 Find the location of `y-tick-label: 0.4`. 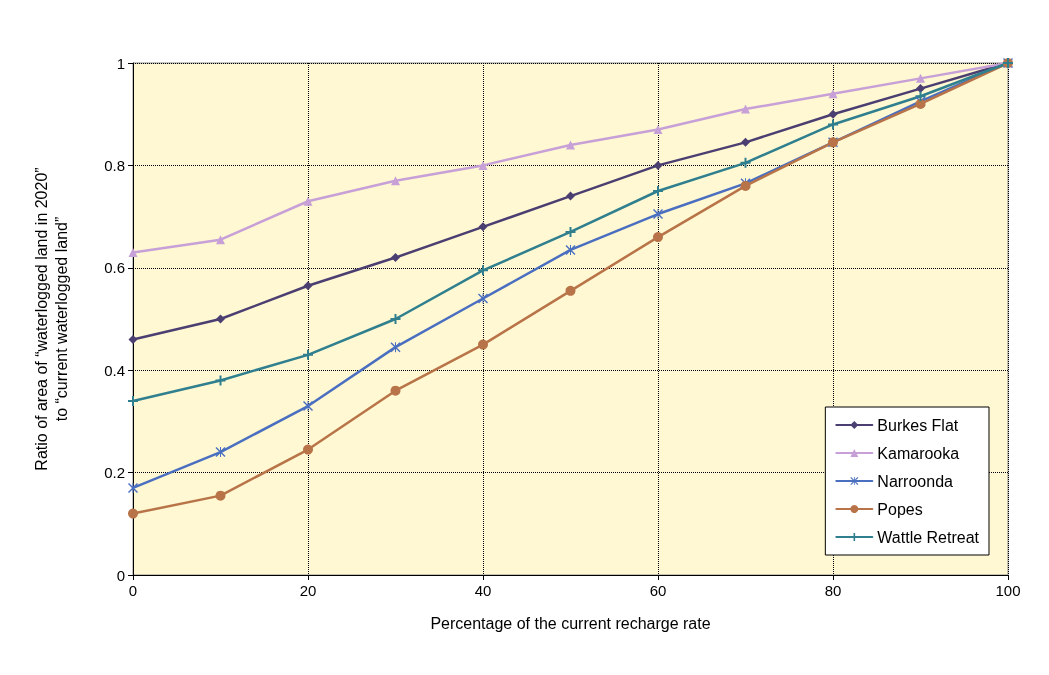

y-tick-label: 0.4 is located at coordinates (114, 370).